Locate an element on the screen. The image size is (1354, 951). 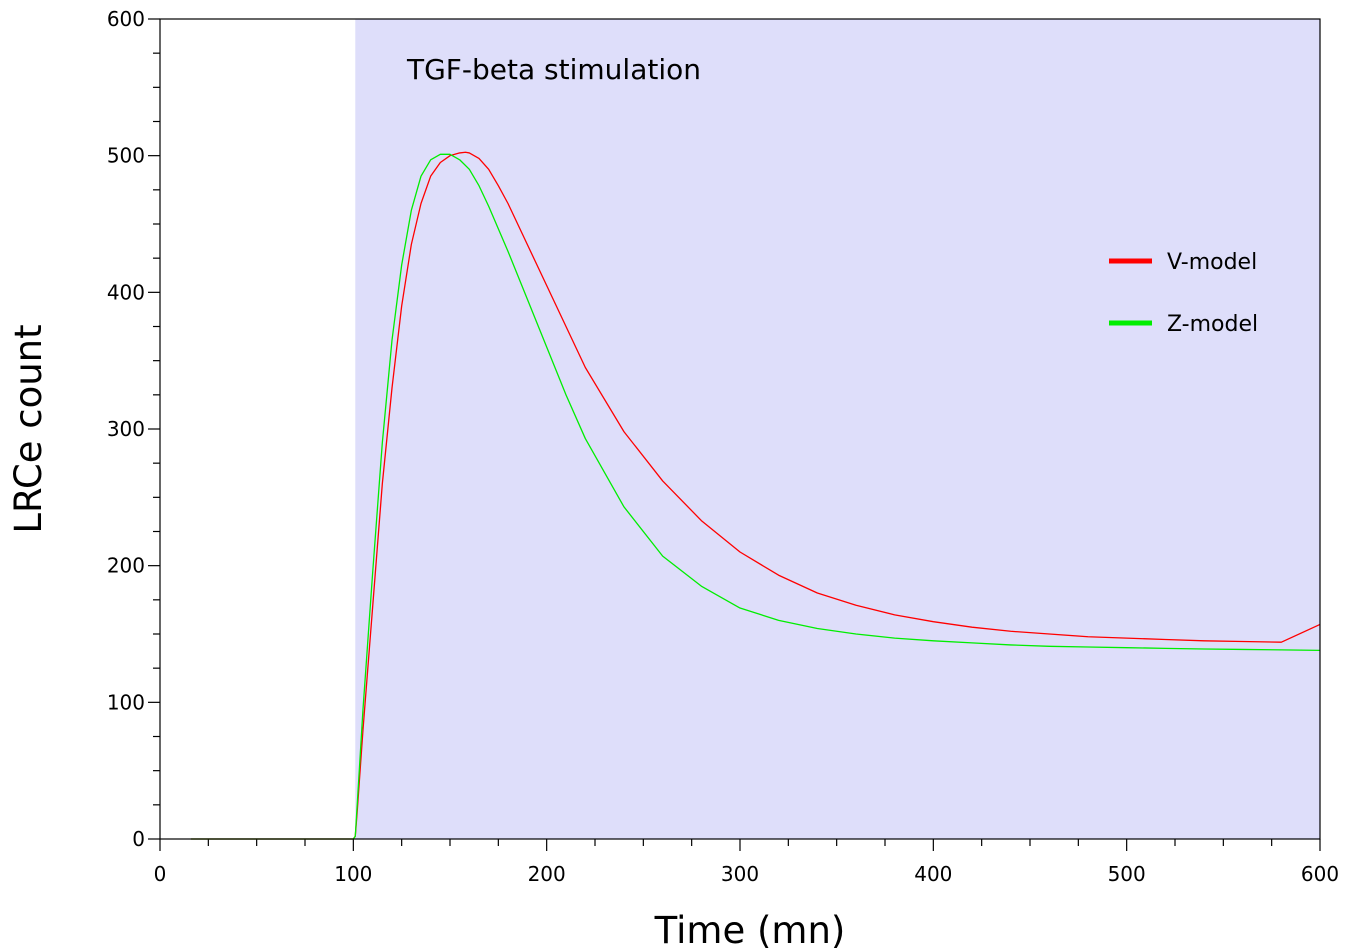
y-tick-label: 400 is located at coordinates (126, 292).